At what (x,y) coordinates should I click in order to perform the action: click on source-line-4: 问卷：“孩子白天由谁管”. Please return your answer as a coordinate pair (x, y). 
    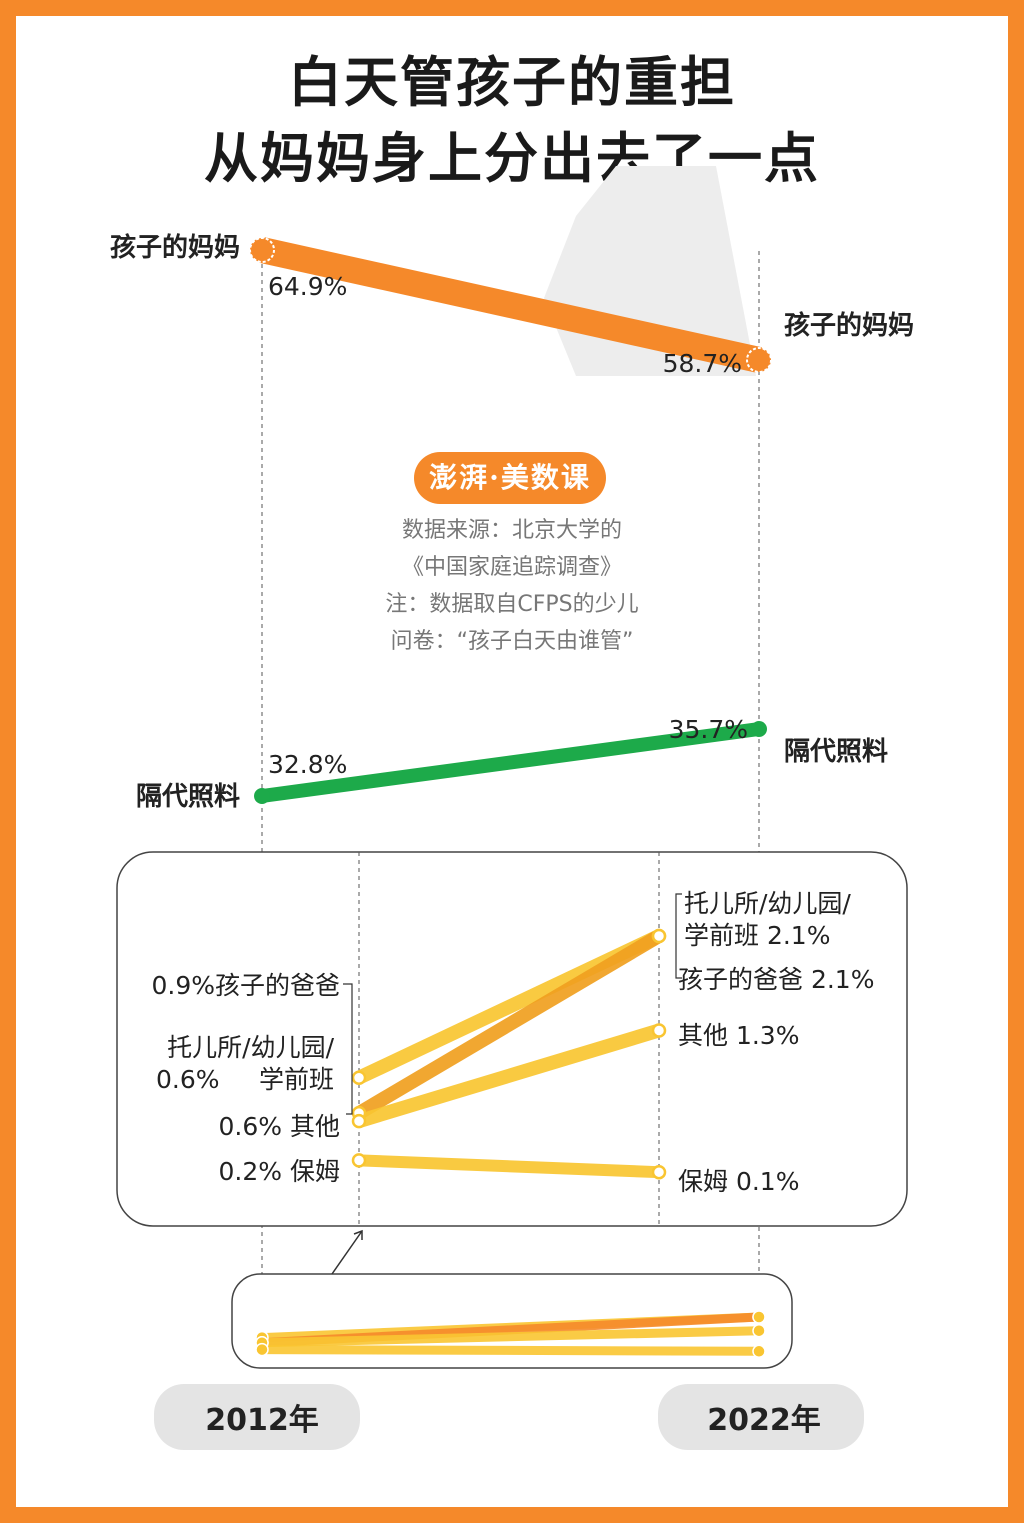
    Looking at the image, I should click on (512, 641).